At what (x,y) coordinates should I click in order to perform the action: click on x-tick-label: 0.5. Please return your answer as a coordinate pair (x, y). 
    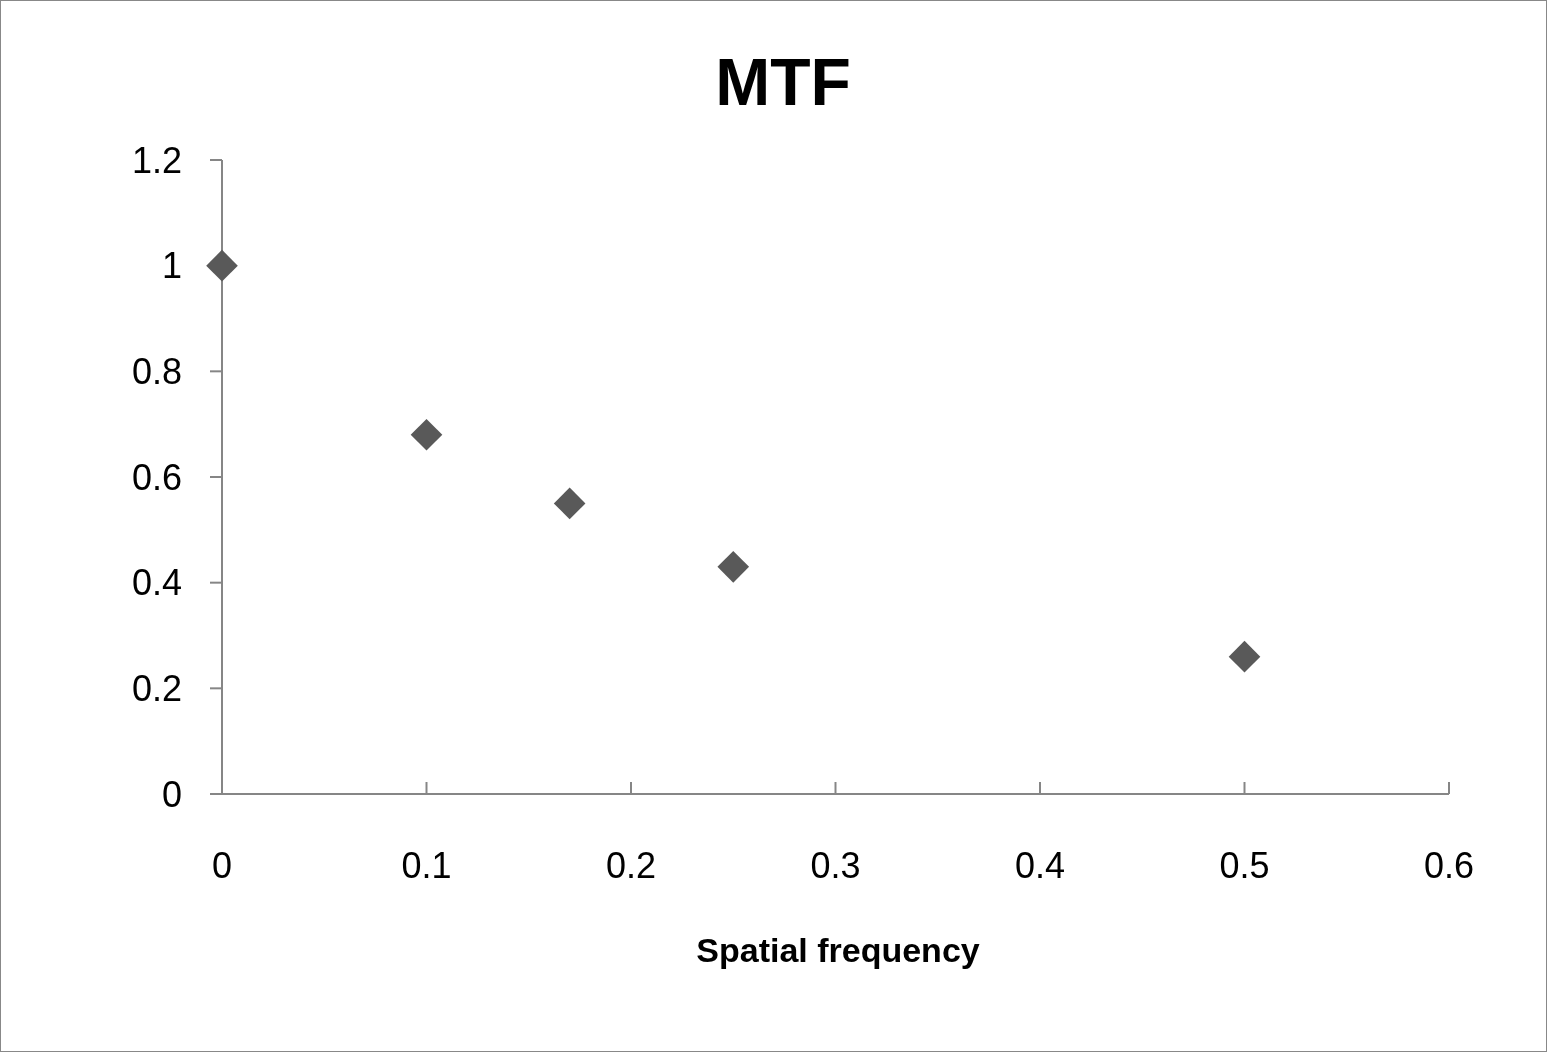
    Looking at the image, I should click on (1244, 865).